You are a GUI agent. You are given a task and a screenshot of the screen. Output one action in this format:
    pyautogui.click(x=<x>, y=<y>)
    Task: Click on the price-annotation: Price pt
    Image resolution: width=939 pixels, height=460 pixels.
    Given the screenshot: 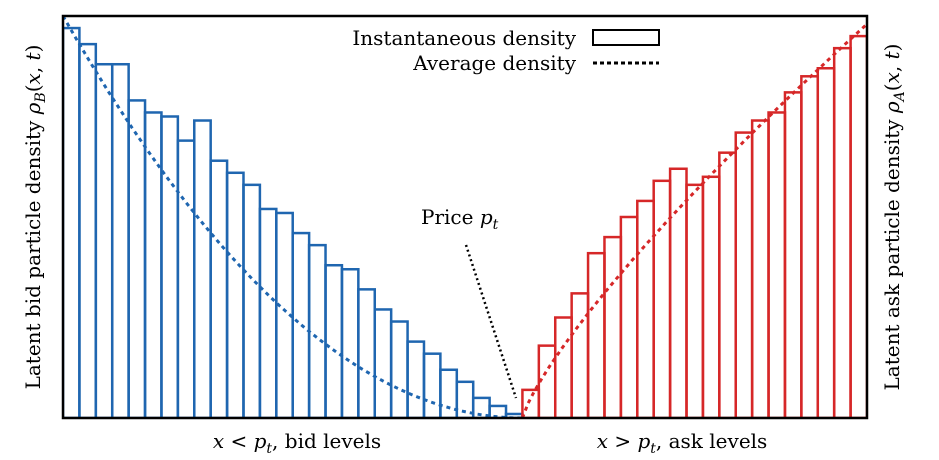 What is the action you would take?
    pyautogui.click(x=460, y=219)
    